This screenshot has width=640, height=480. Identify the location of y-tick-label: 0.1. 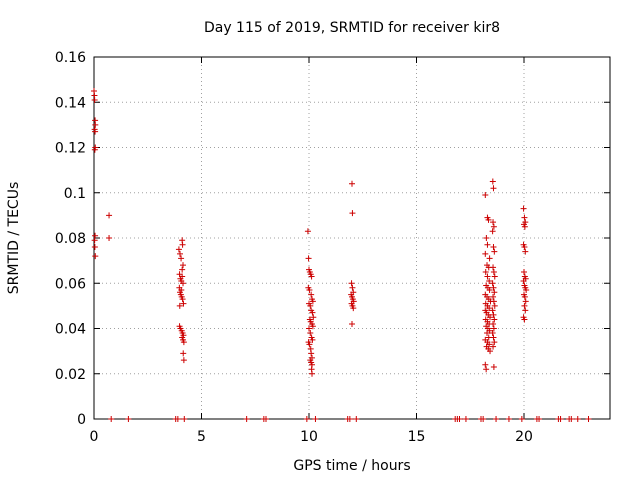
(75, 194).